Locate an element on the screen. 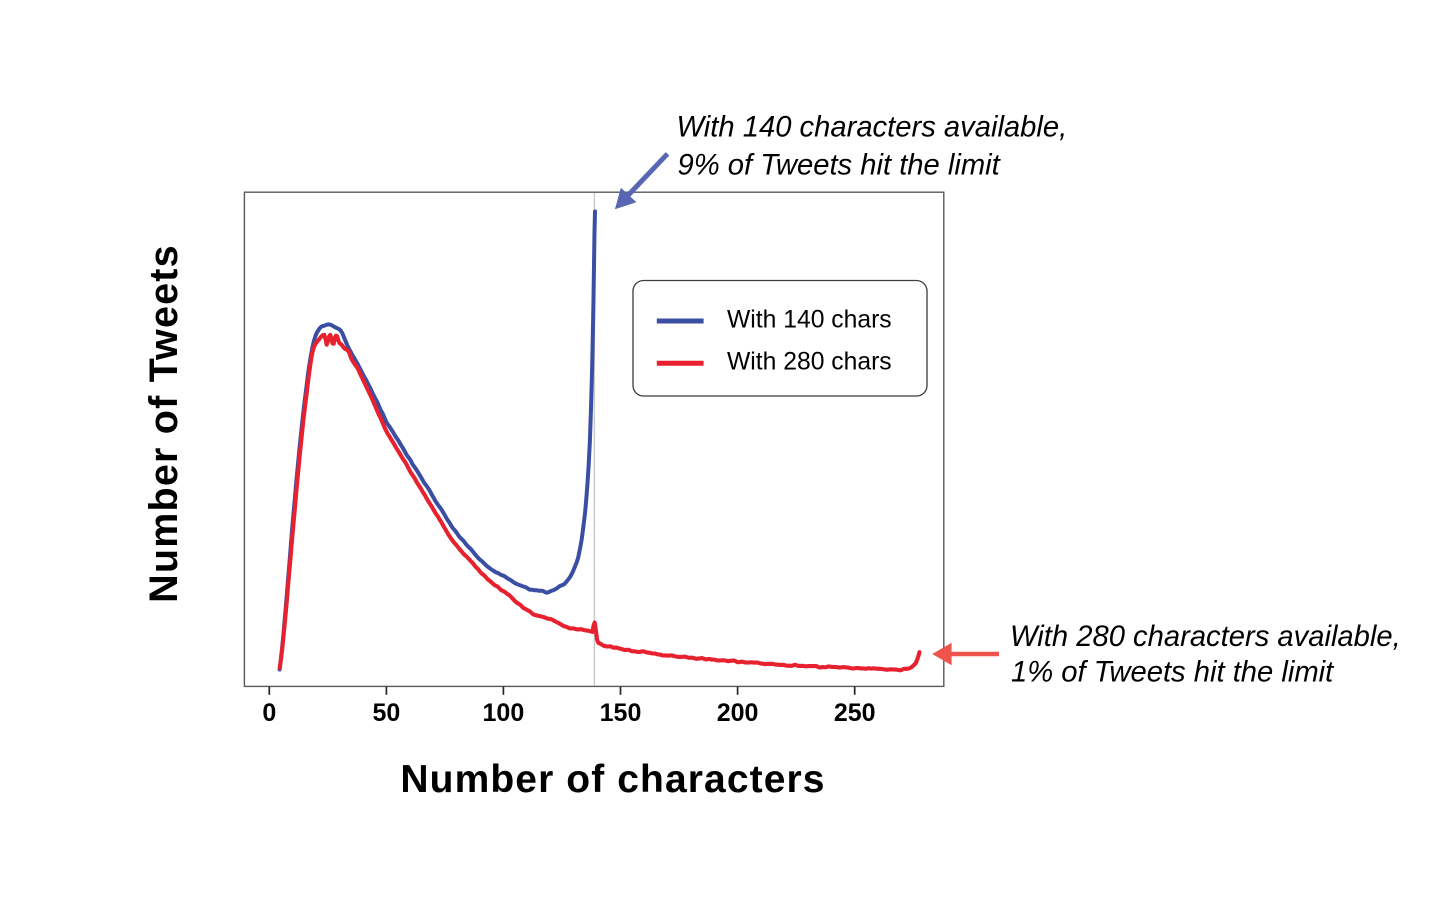 This screenshot has width=1440, height=903. svg-text: 0 is located at coordinates (269, 713).